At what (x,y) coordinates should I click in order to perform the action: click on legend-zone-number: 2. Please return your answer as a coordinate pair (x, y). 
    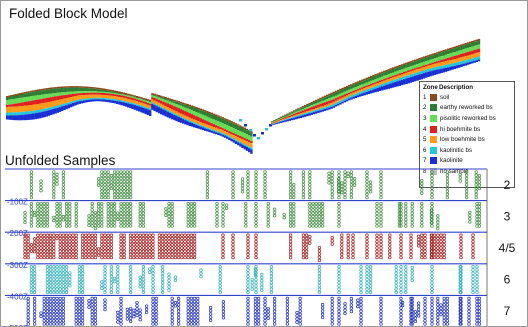
    Looking at the image, I should click on (425, 108).